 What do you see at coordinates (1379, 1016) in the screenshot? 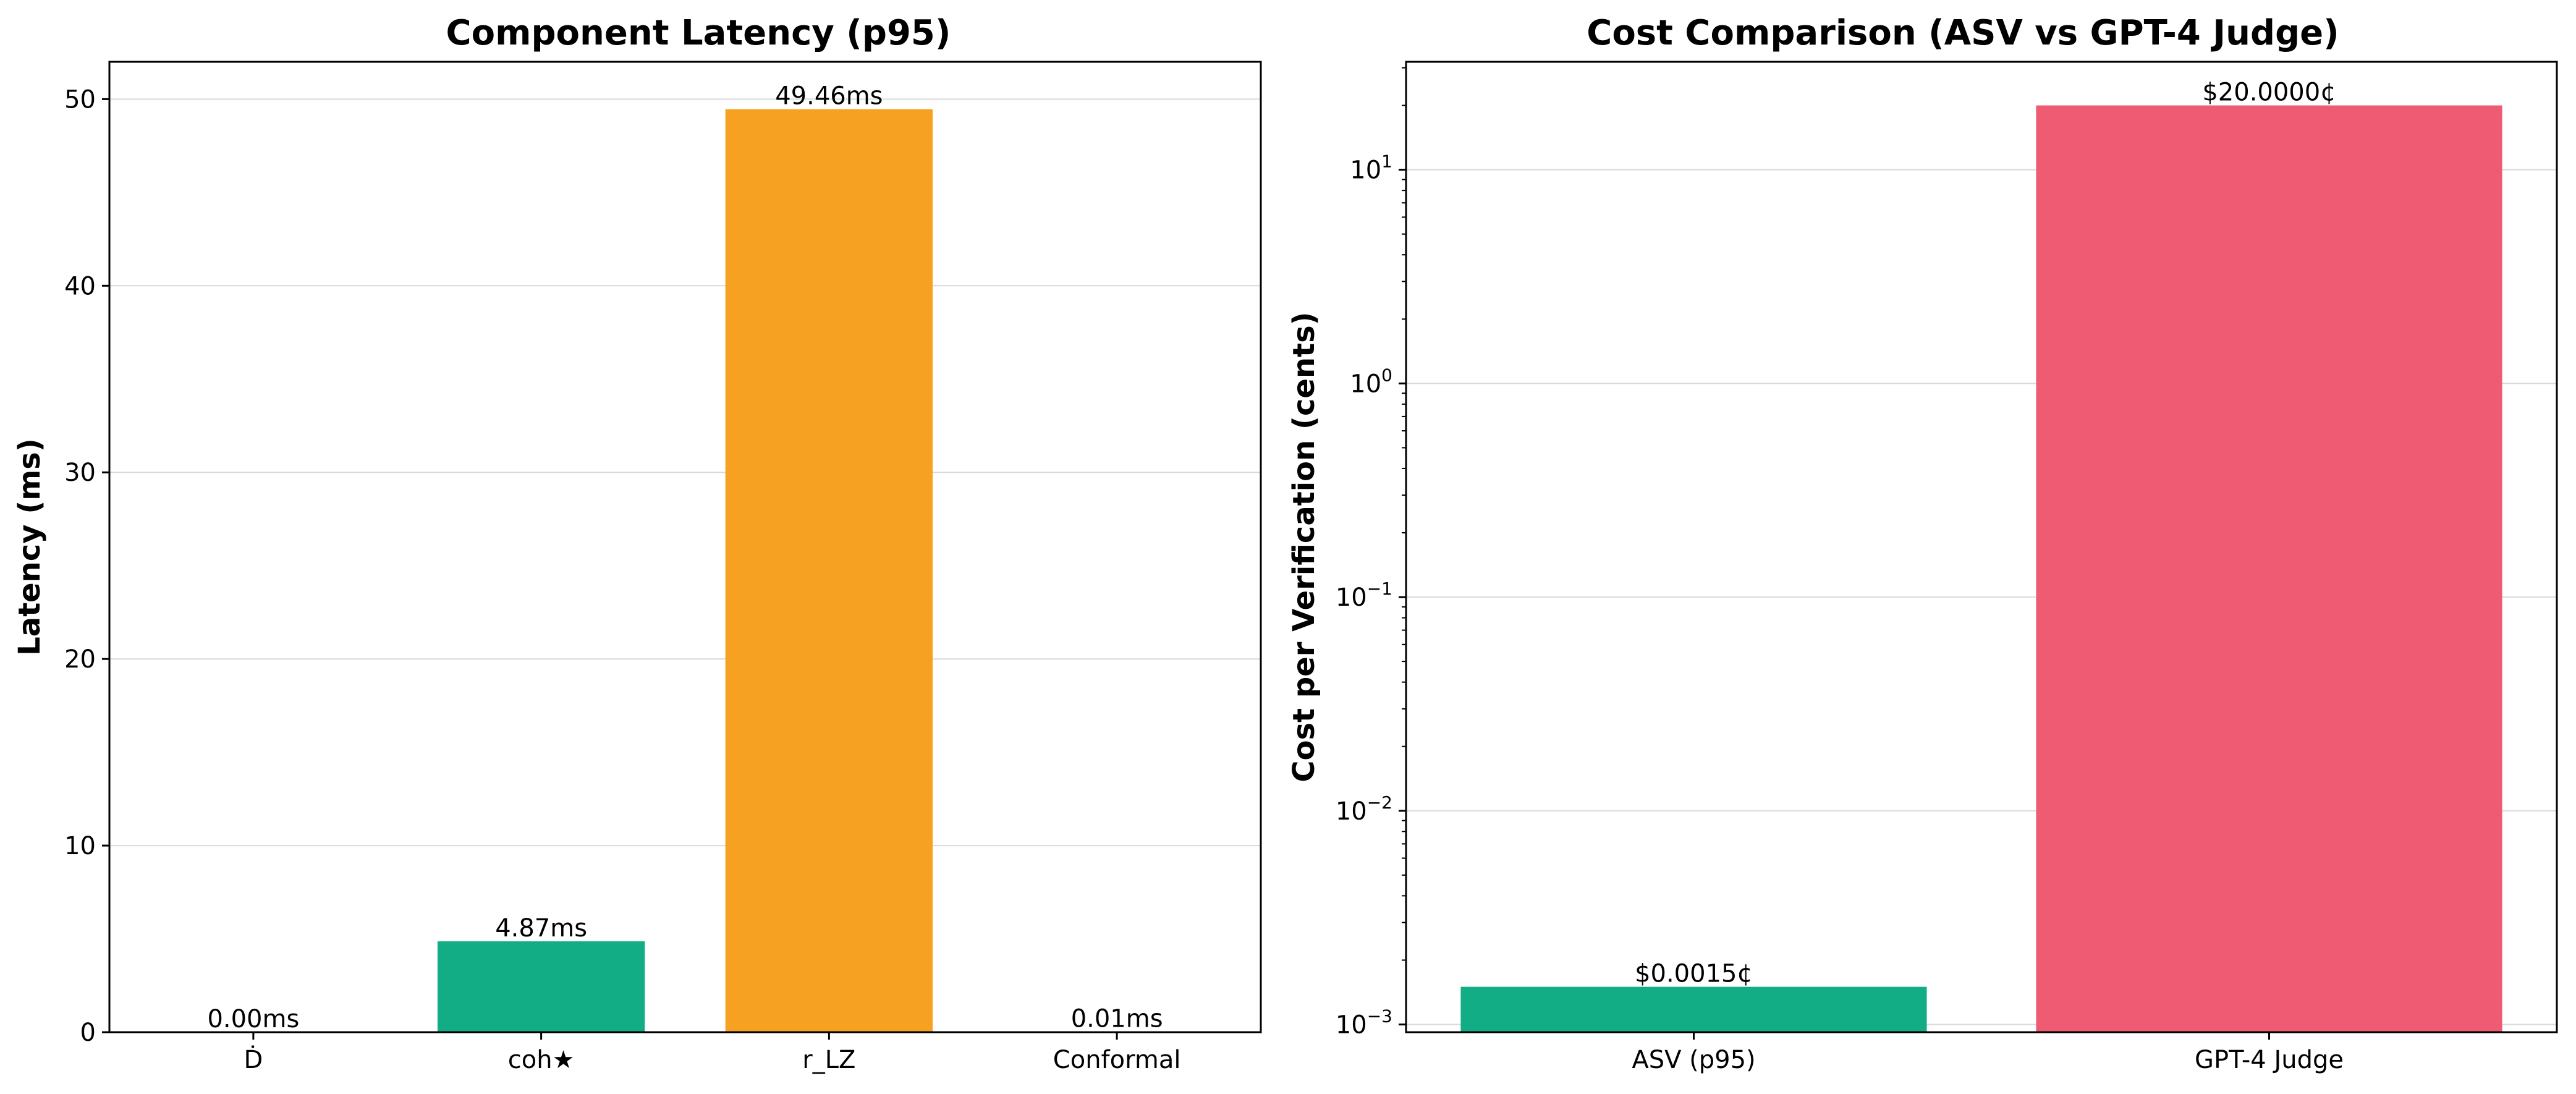
I see `cost-y-tick-exponent: −3` at bounding box center [1379, 1016].